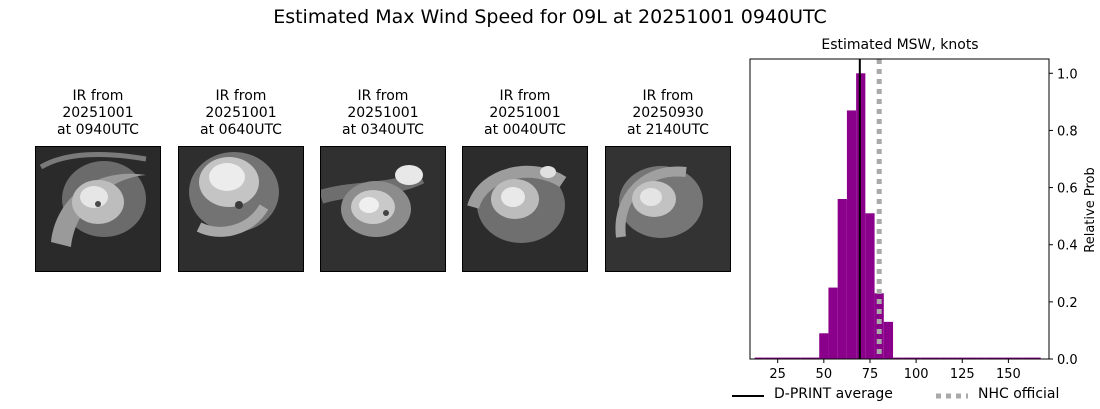  Describe the element at coordinates (1090, 209) in the screenshot. I see `y-axis-label: Relative Prob` at that location.